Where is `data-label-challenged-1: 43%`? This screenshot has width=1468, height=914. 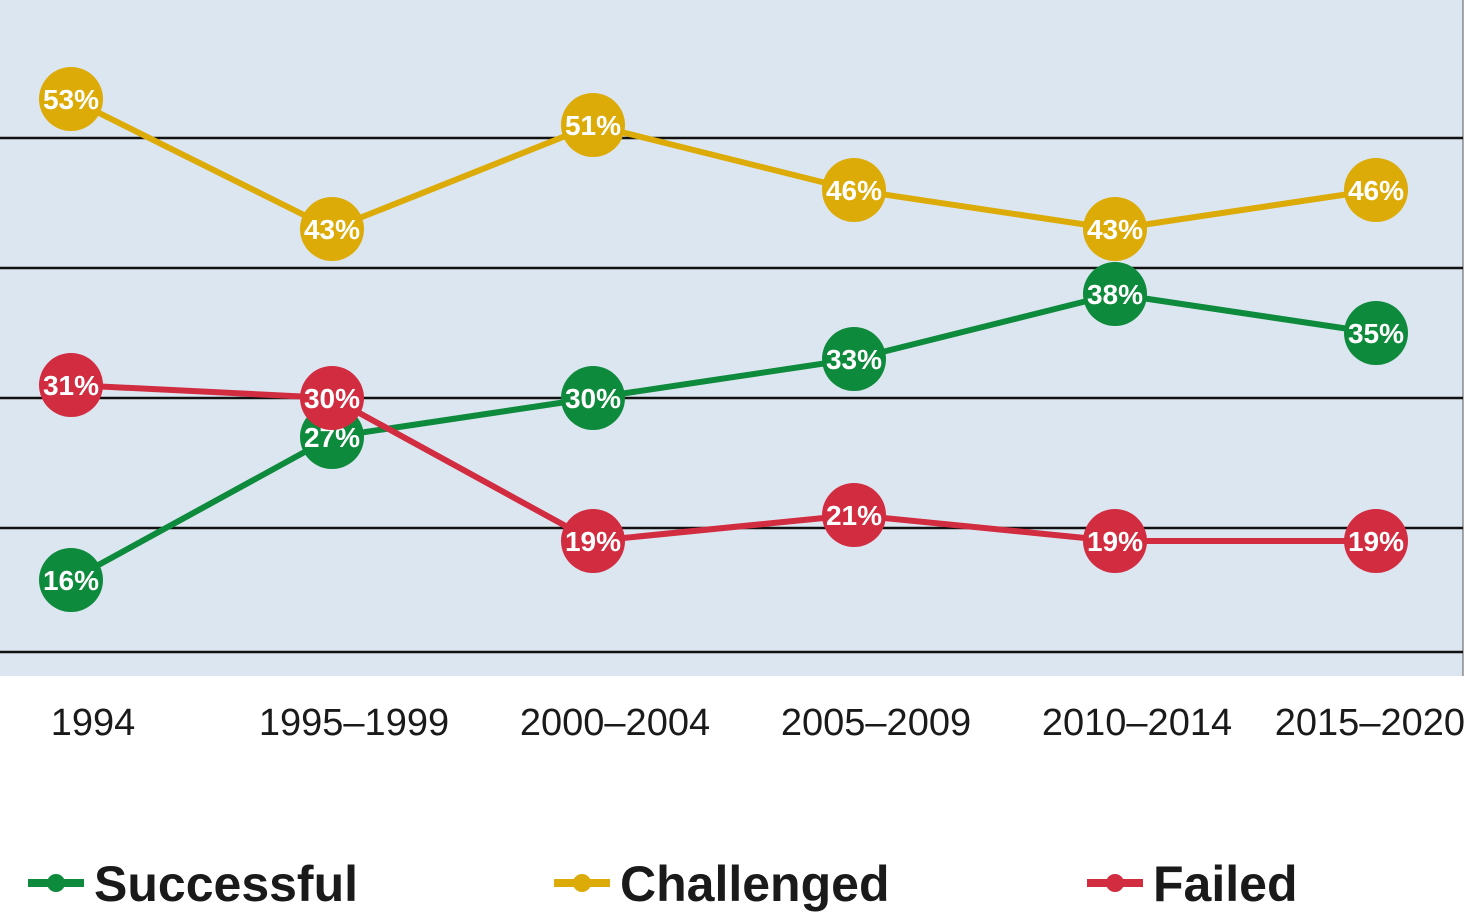
data-label-challenged-1: 43% is located at coordinates (332, 229).